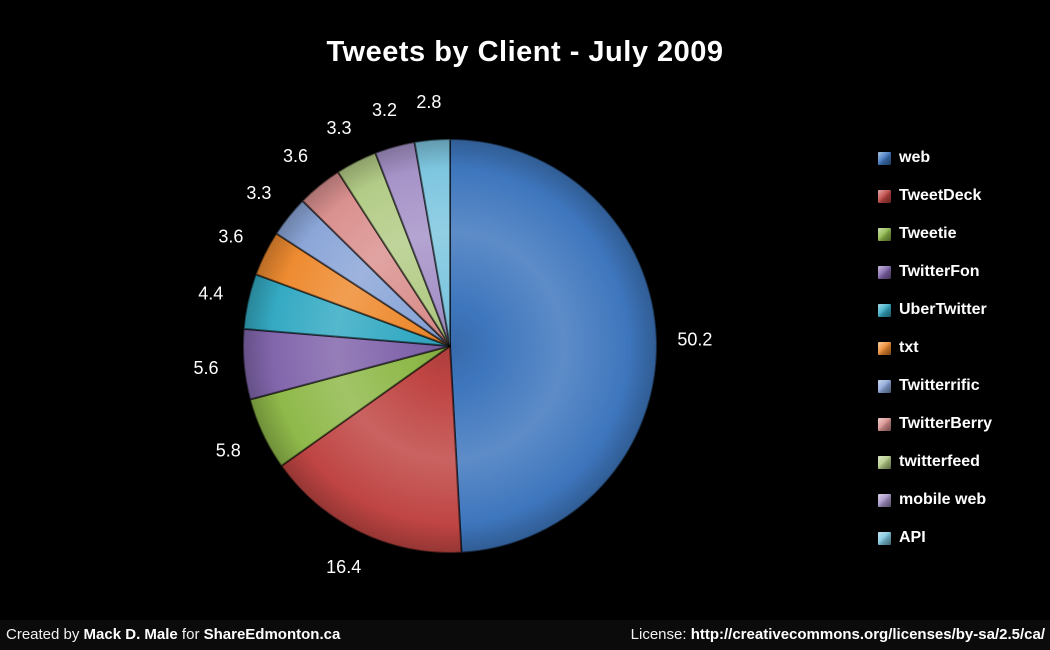 This screenshot has width=1050, height=650. I want to click on pie-slice-tweetdeck, so click(371, 449).